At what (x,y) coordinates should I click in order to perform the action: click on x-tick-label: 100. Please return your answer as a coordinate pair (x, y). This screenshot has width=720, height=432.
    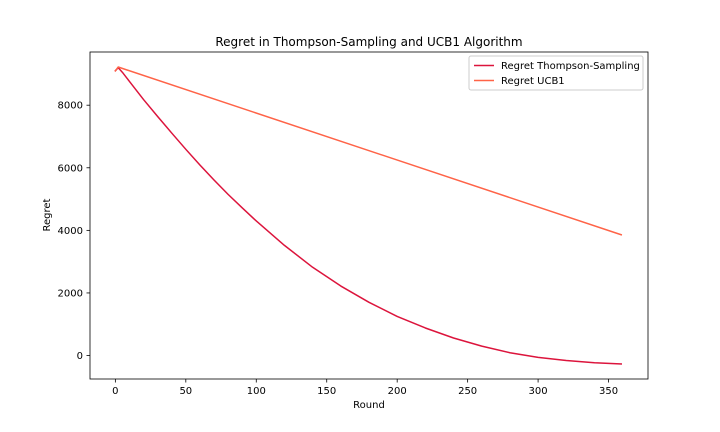
    Looking at the image, I should click on (256, 391).